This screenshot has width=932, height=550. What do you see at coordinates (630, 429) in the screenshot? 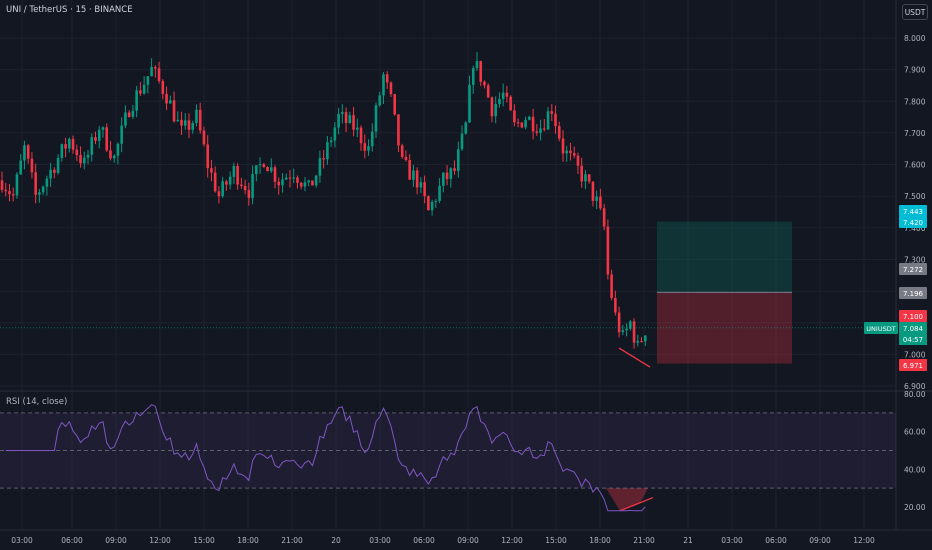
I see `divergence-lines` at bounding box center [630, 429].